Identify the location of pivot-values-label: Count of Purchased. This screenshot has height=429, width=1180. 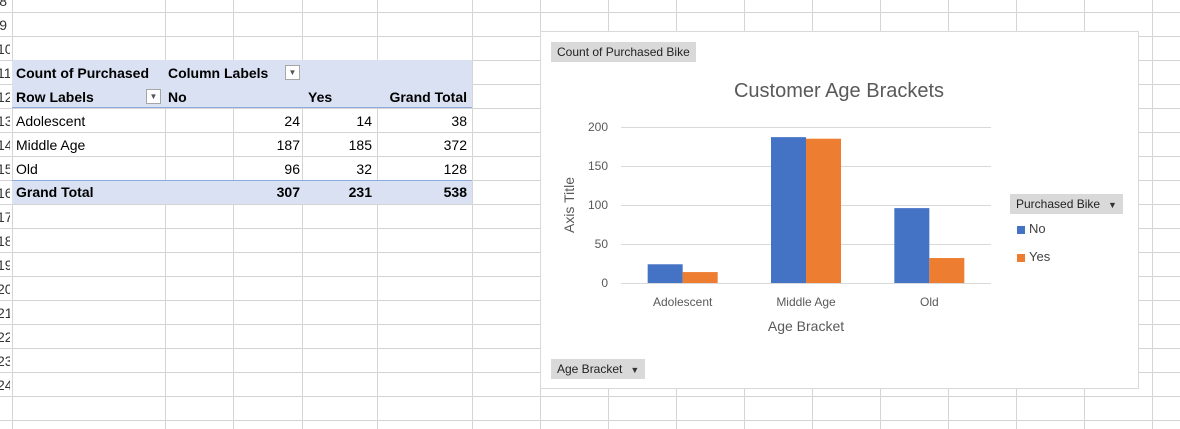
(83, 73).